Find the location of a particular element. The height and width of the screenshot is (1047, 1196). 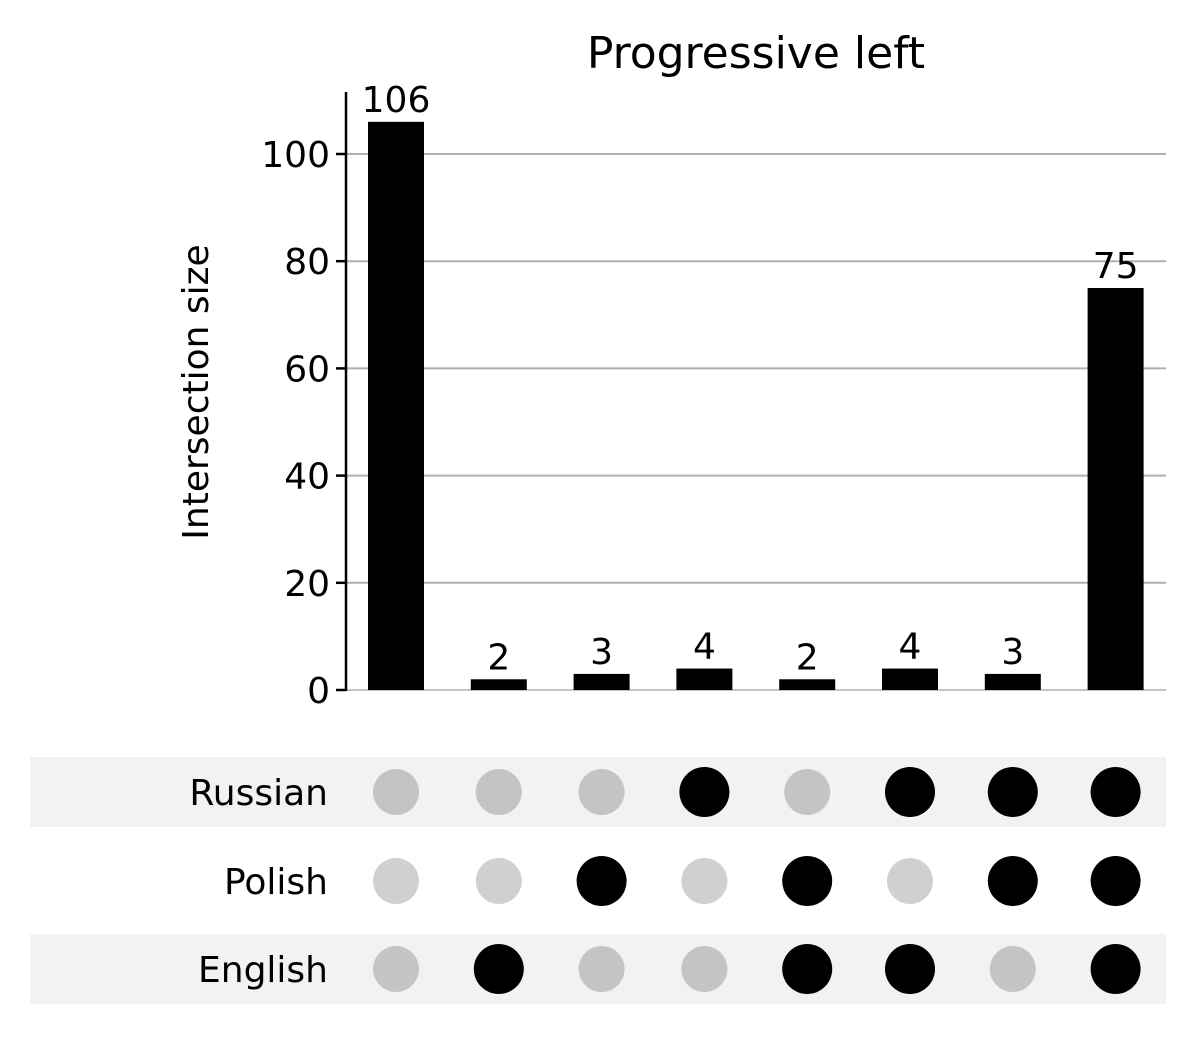

bar-label-7: 75 is located at coordinates (1116, 266).